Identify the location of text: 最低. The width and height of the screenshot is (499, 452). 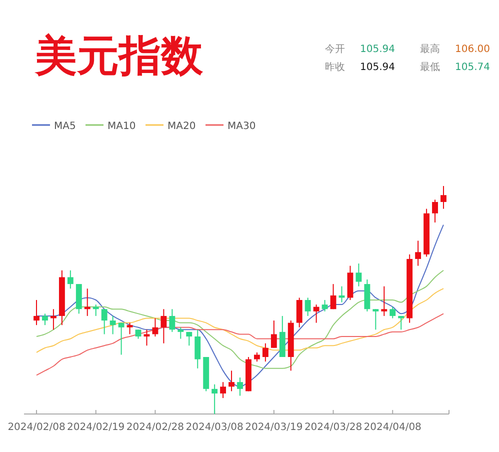
(430, 67).